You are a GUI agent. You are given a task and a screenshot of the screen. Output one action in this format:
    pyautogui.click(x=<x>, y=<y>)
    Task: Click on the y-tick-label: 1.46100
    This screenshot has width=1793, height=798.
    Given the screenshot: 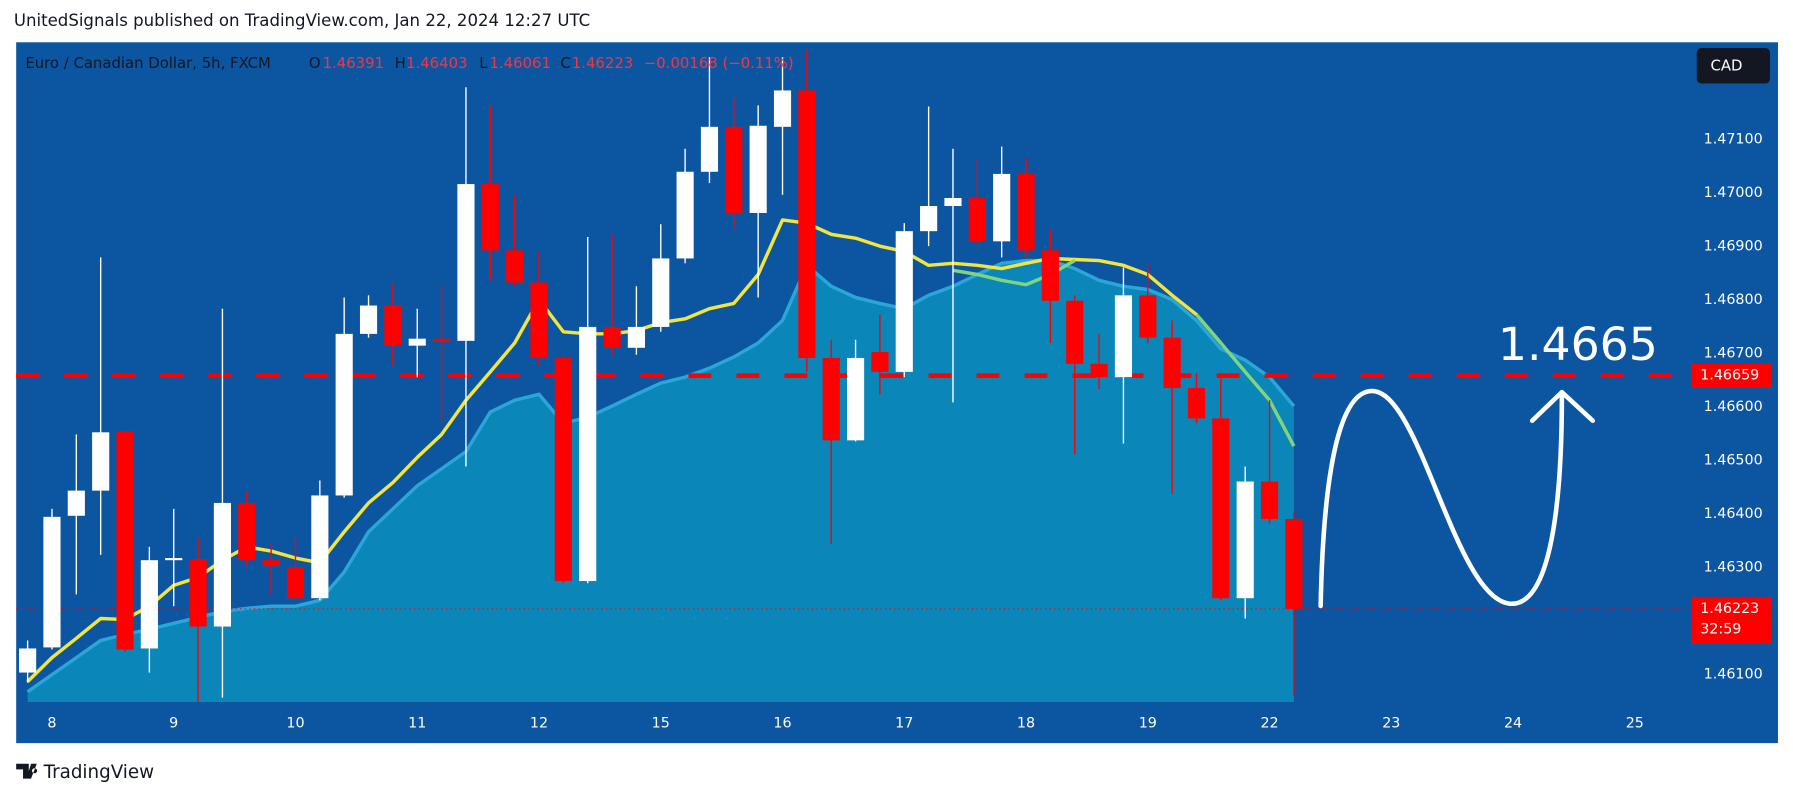 What is the action you would take?
    pyautogui.click(x=1733, y=675)
    